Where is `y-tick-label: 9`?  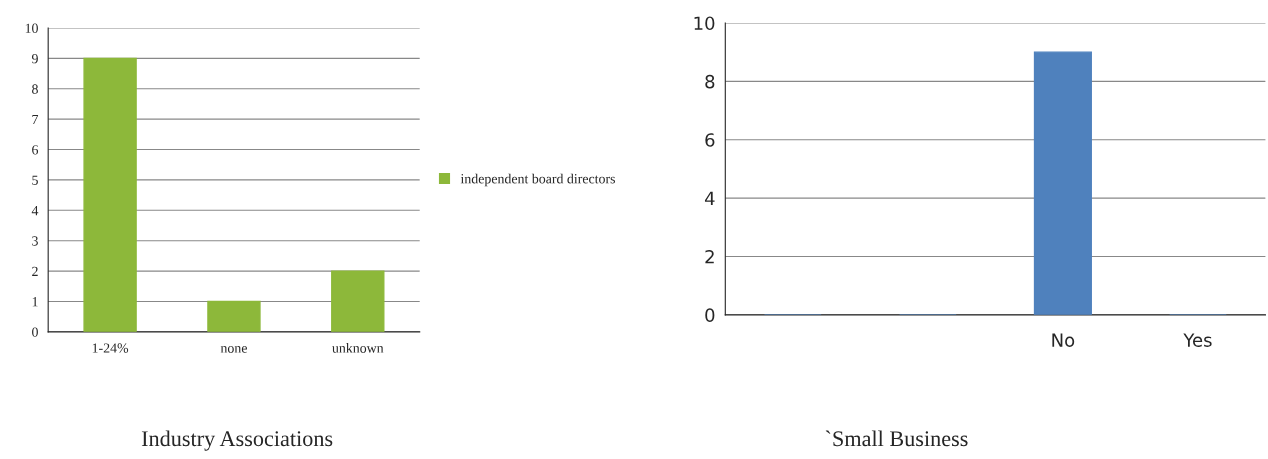 y-tick-label: 9 is located at coordinates (34, 59).